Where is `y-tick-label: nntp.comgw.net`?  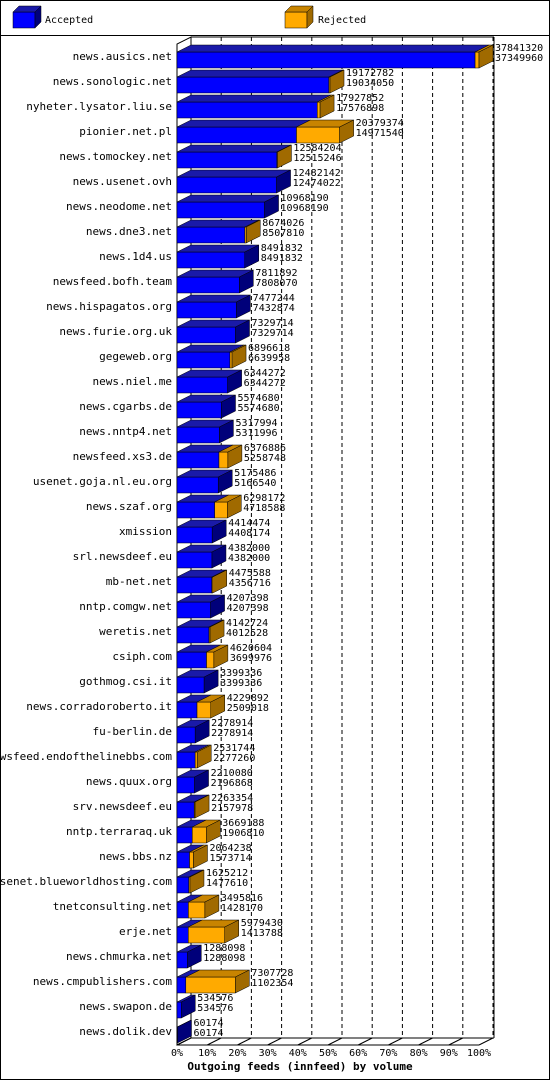 y-tick-label: nntp.comgw.net is located at coordinates (125, 606).